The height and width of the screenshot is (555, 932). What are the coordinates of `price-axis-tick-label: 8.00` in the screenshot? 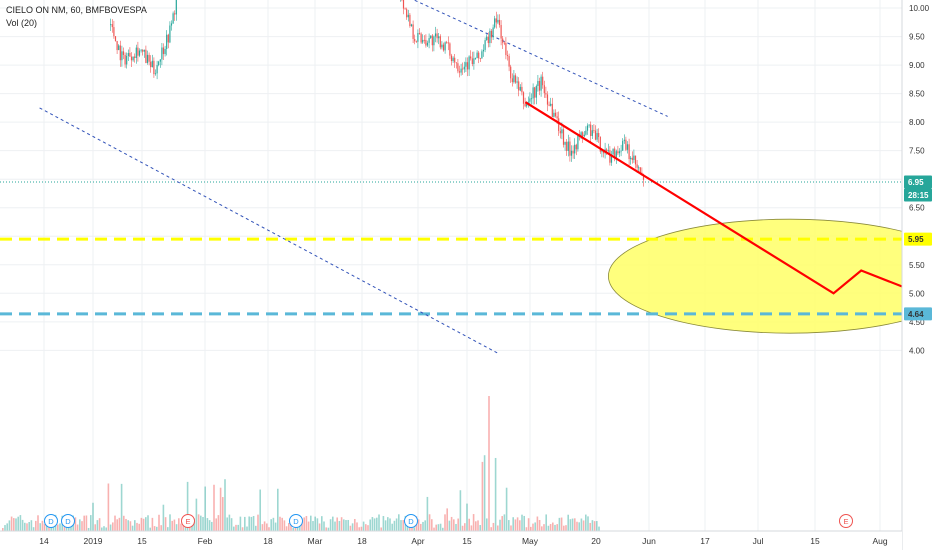 It's located at (917, 122).